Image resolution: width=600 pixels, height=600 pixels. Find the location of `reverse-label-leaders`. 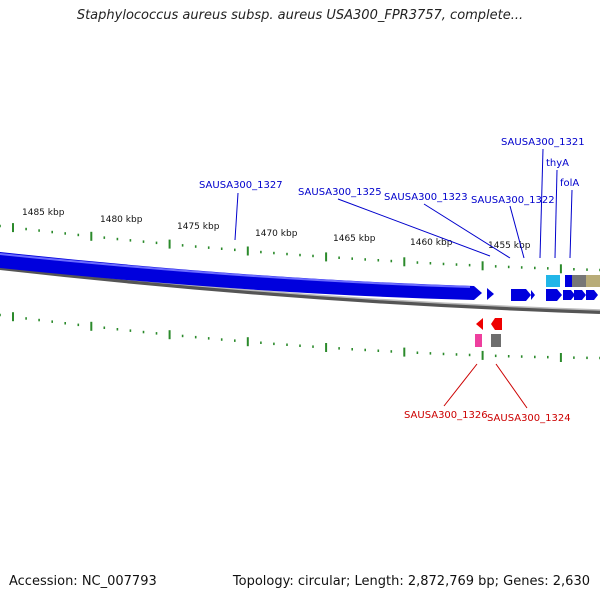

reverse-label-leaders is located at coordinates (485, 386).